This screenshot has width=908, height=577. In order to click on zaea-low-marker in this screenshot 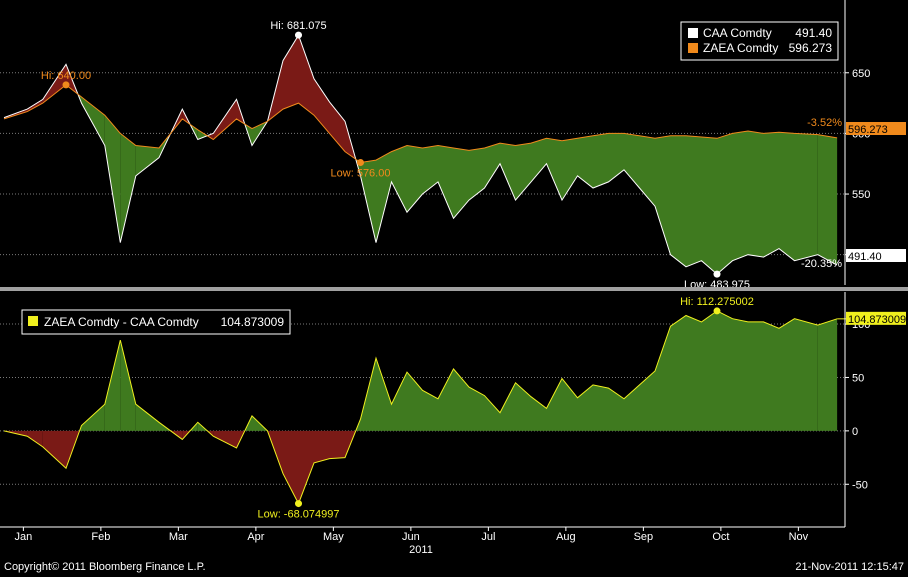, I will do `click(360, 163)`.